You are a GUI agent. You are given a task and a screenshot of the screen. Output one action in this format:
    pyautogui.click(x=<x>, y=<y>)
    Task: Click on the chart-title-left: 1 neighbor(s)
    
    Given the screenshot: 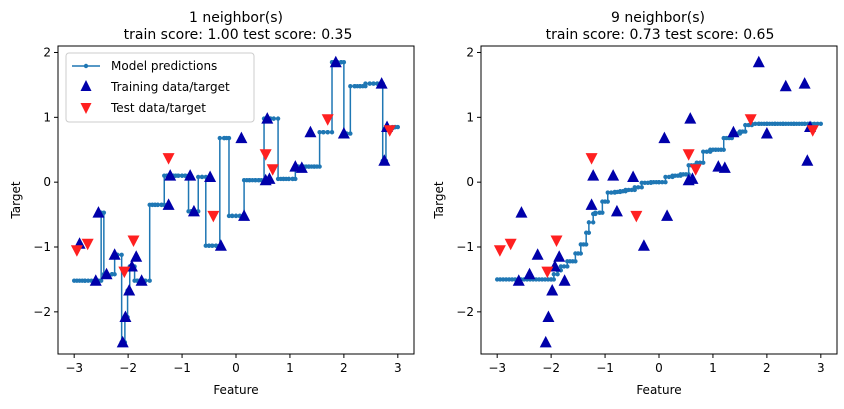 What is the action you would take?
    pyautogui.click(x=236, y=18)
    